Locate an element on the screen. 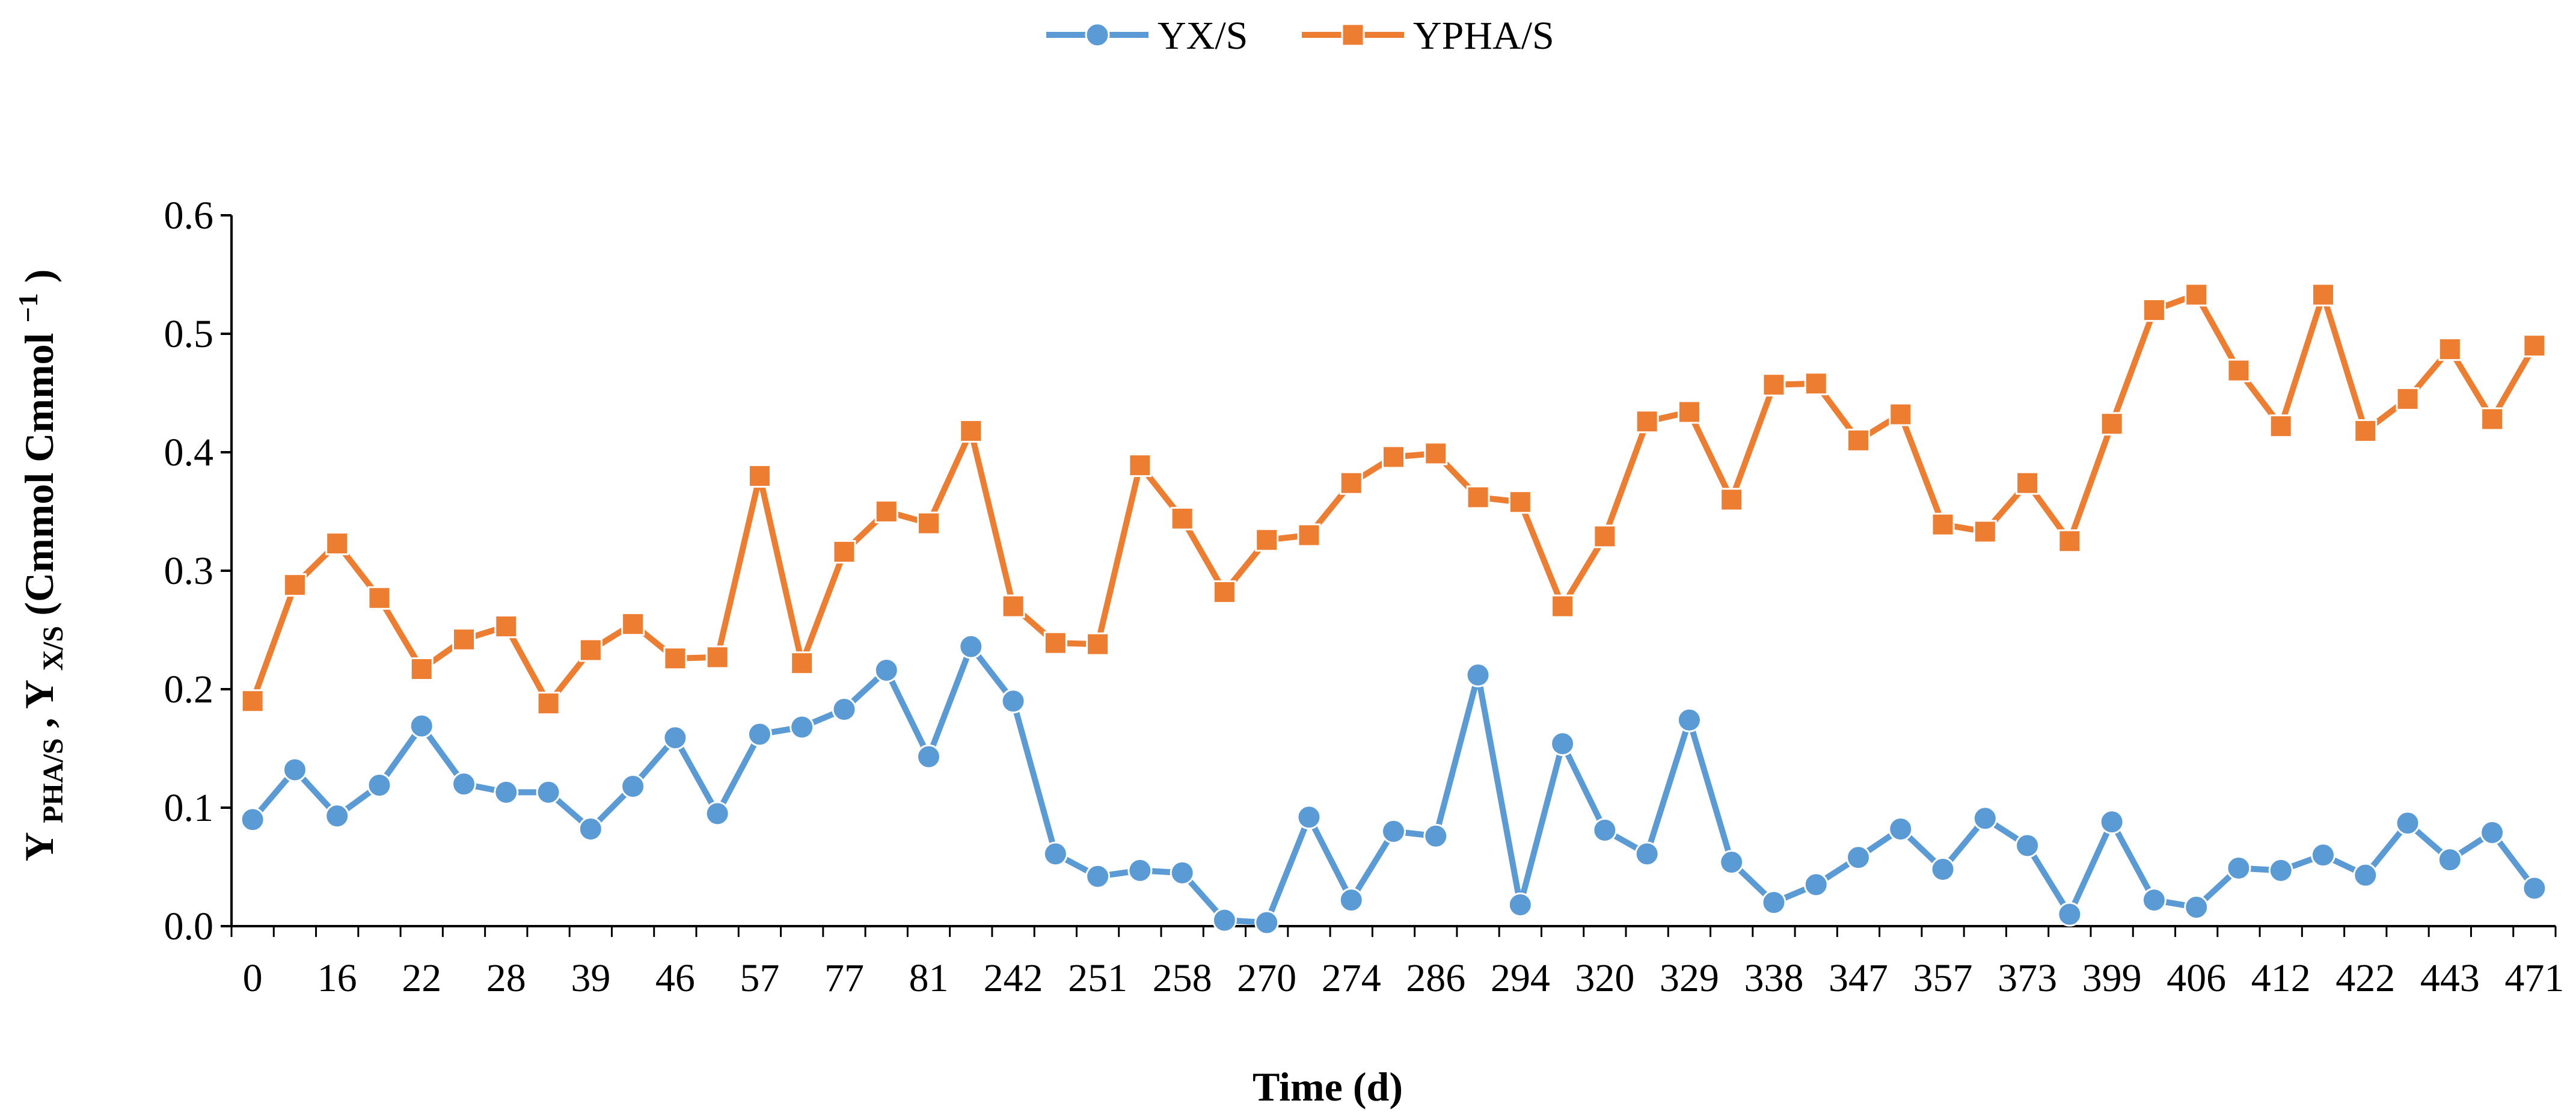 Image resolution: width=2576 pixels, height=1118 pixels. y-axis-title: Y PHA/S , Y X/S (Cmmol Cmmol −1 ) is located at coordinates (36, 565).